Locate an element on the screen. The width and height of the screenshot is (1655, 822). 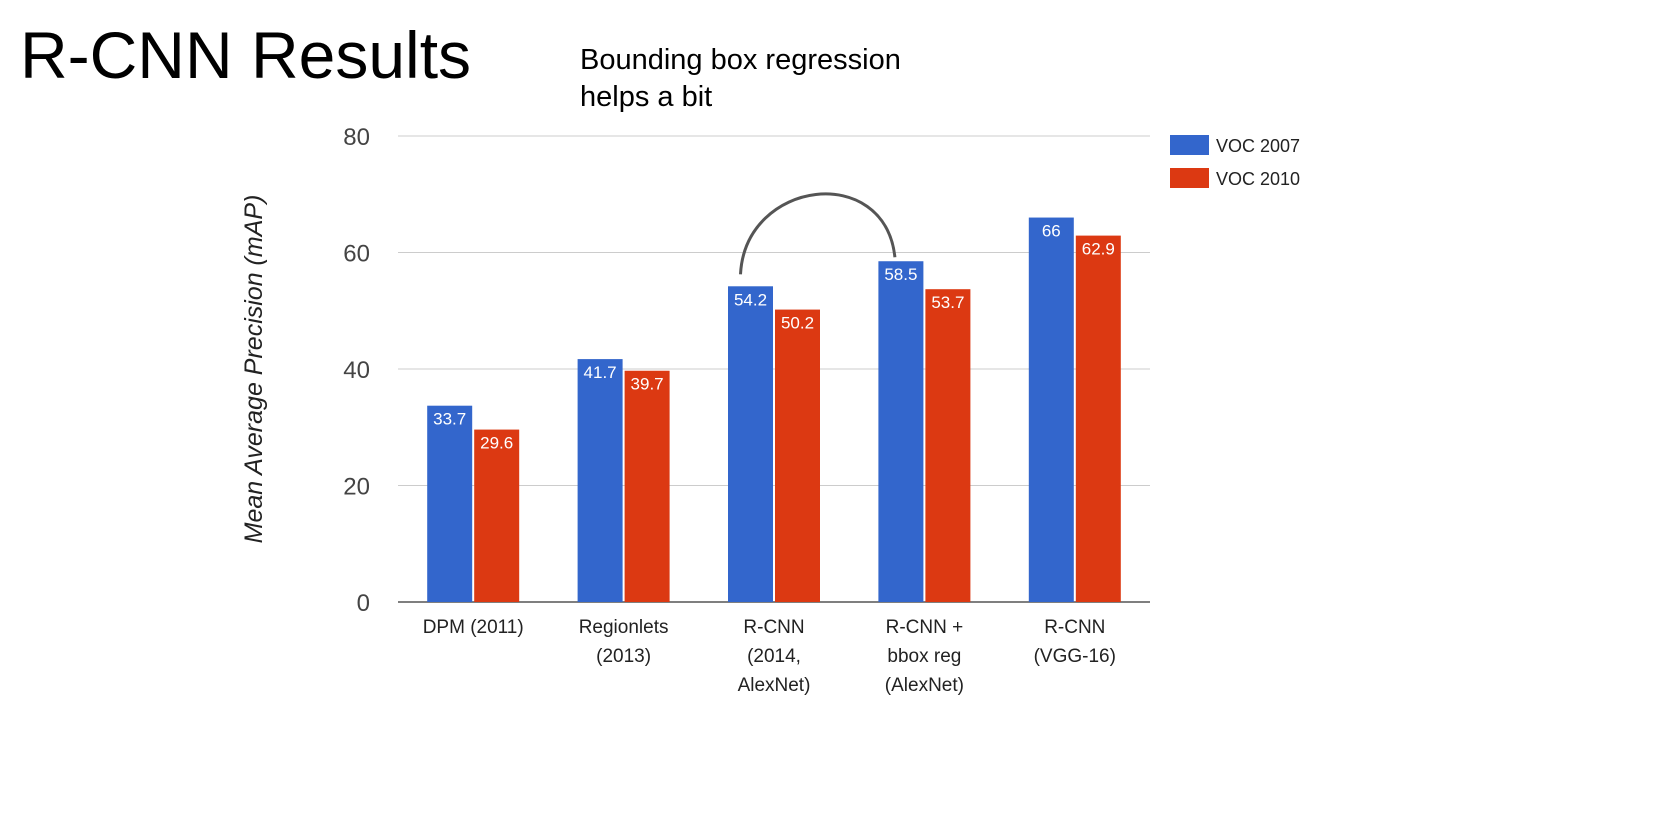
y-tick-label: 0 is located at coordinates (363, 603).